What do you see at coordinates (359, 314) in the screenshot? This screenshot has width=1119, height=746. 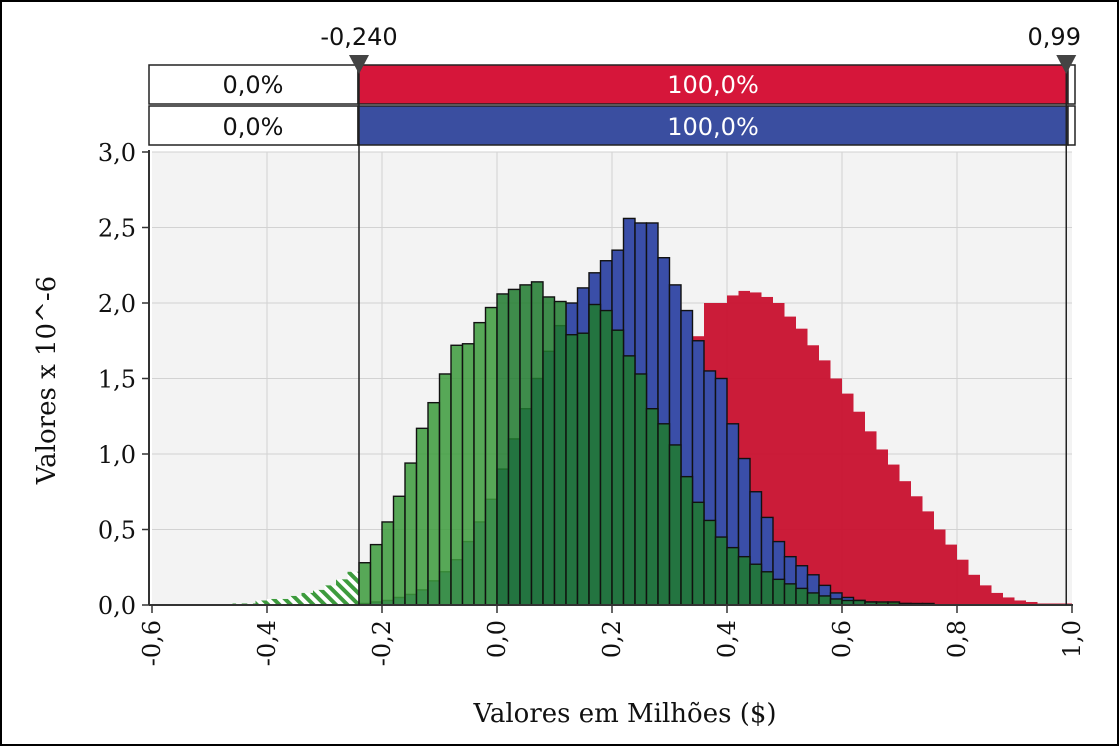 I see `left-delimiter: -0,240` at bounding box center [359, 314].